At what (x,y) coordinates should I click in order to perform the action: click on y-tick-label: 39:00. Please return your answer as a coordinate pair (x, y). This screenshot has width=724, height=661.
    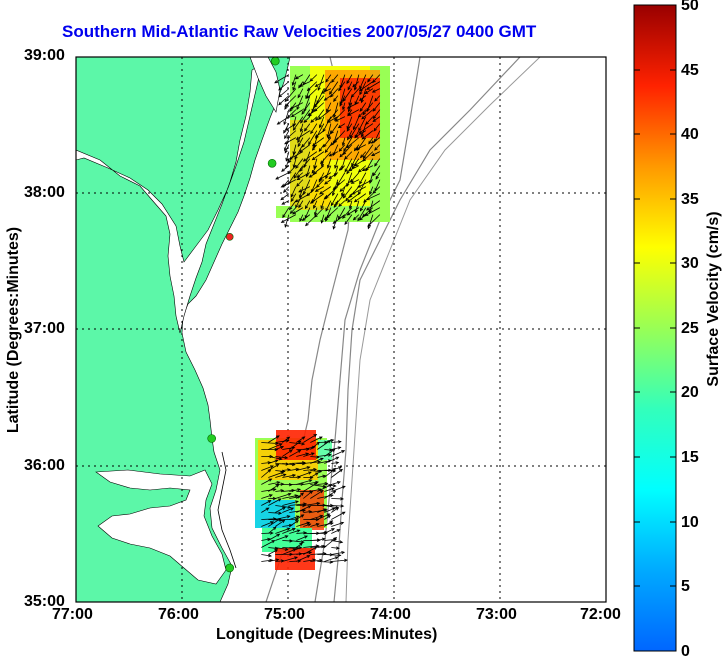
    Looking at the image, I should click on (44, 56).